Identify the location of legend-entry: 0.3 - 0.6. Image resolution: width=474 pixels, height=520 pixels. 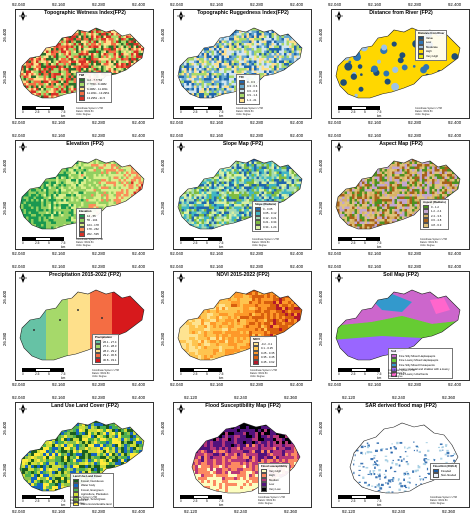
(248, 86).